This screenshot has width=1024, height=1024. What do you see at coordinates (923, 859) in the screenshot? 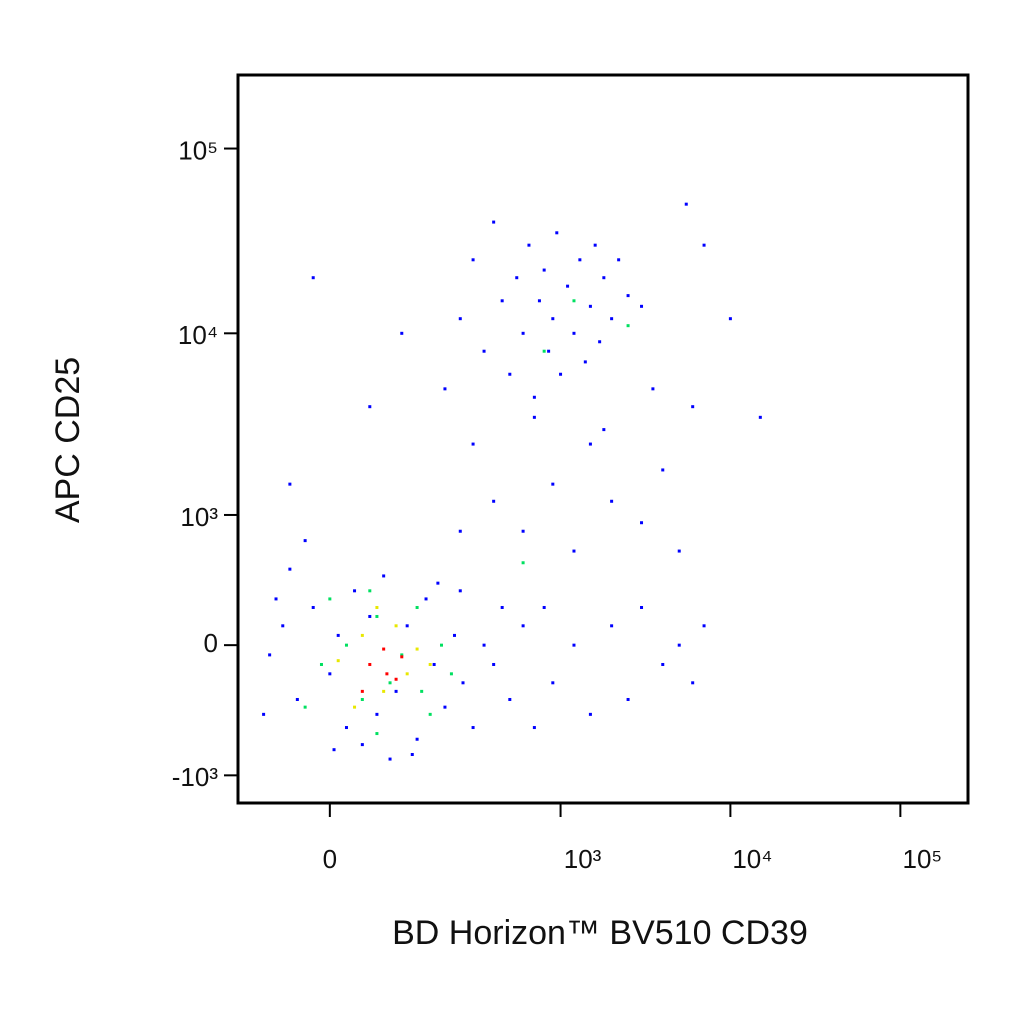
I see `x-tick-label: 10⁵` at bounding box center [923, 859].